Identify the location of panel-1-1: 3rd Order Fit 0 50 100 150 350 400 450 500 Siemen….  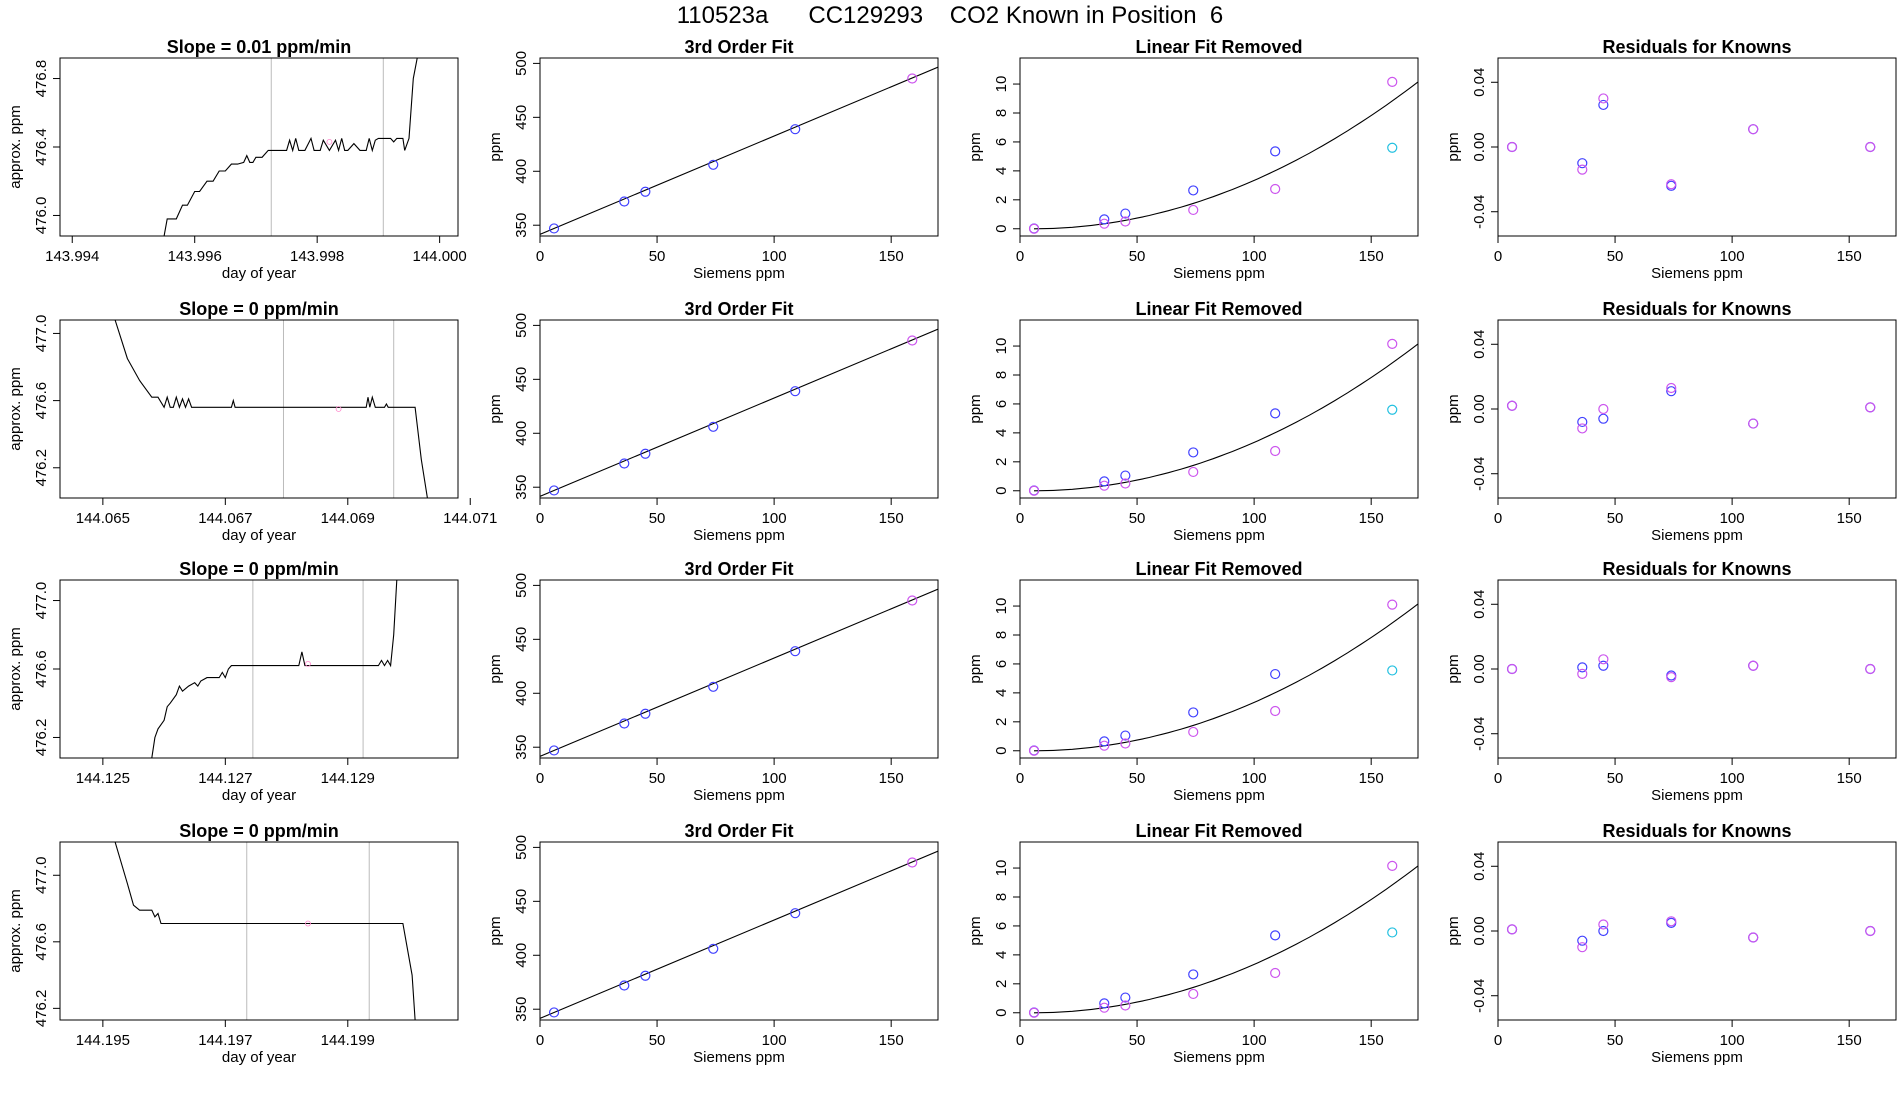
(713, 421).